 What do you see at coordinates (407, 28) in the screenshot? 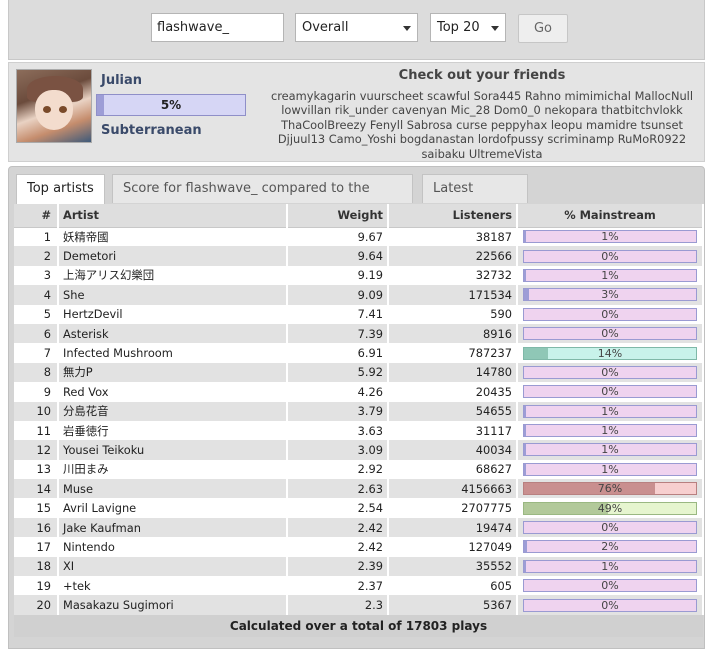
I see `chevron-down-icon` at bounding box center [407, 28].